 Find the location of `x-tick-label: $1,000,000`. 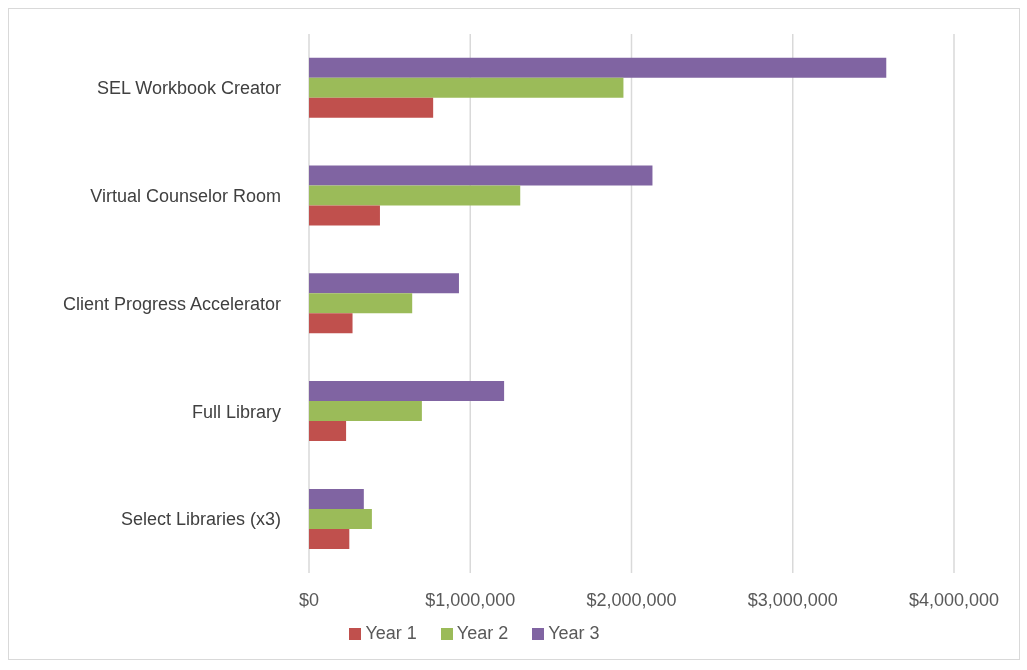

x-tick-label: $1,000,000 is located at coordinates (470, 599).